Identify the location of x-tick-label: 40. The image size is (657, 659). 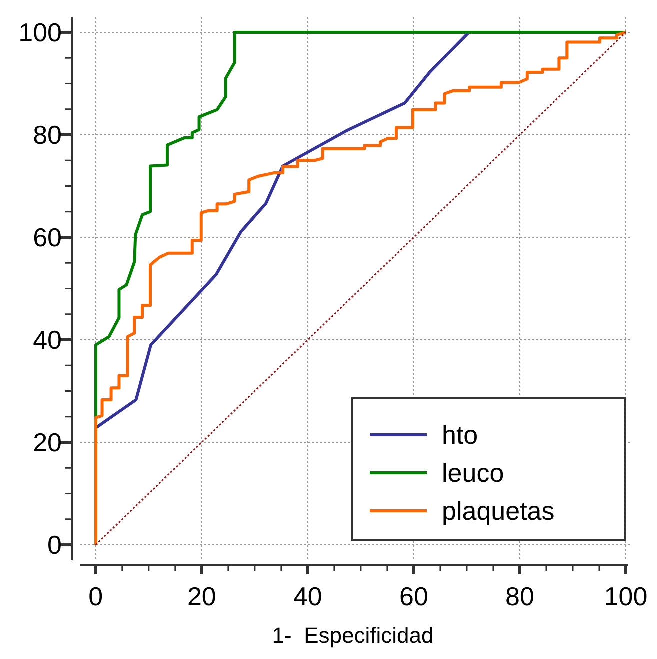
(307, 596).